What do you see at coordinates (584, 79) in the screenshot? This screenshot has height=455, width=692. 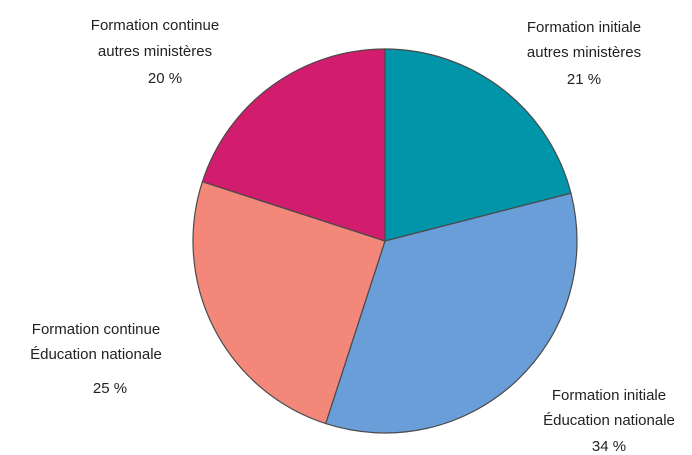 I see `slice-value-label: 21 %` at bounding box center [584, 79].